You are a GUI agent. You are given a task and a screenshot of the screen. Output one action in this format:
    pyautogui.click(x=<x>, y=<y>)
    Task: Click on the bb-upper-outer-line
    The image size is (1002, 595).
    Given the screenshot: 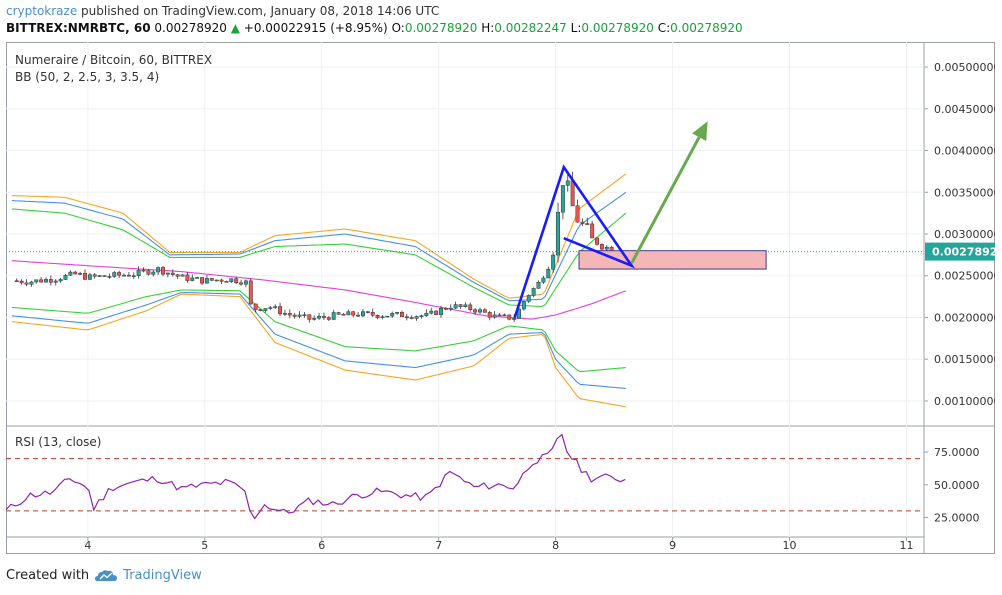 What is the action you would take?
    pyautogui.click(x=319, y=236)
    